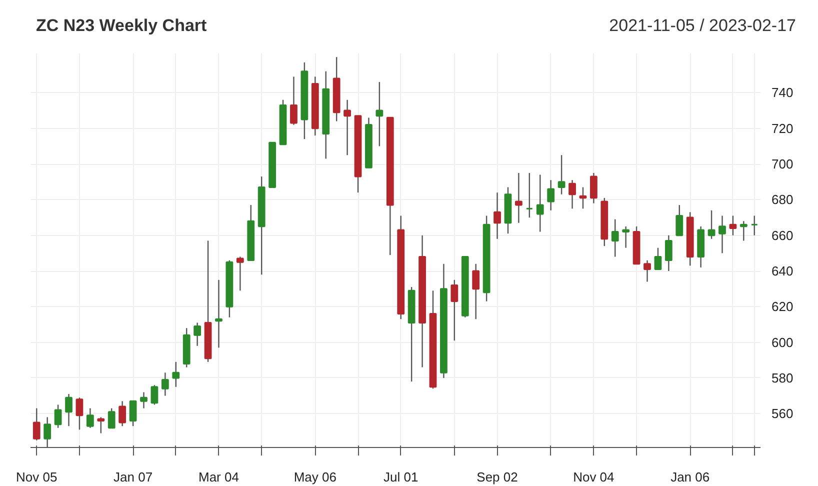 Image resolution: width=818 pixels, height=486 pixels. What do you see at coordinates (121, 26) in the screenshot?
I see `chart-title: ZC N23 Weekly Chart` at bounding box center [121, 26].